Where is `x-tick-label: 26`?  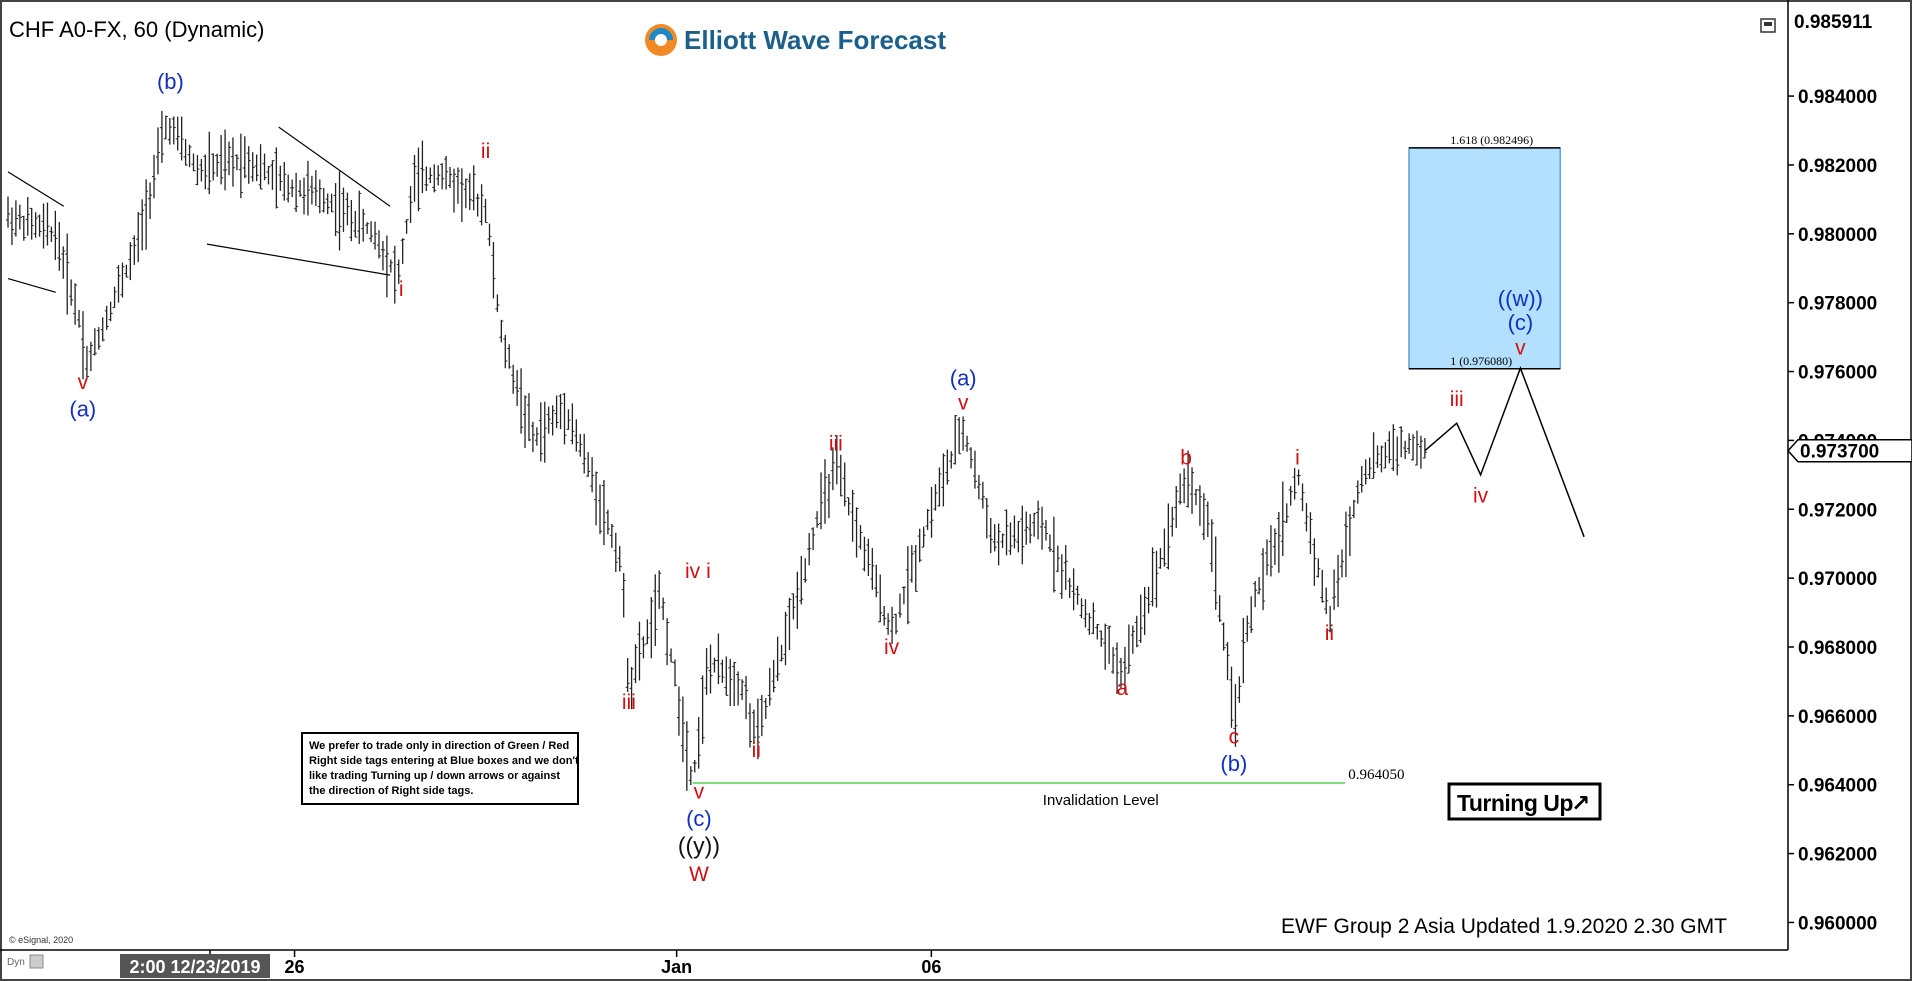 x-tick-label: 26 is located at coordinates (295, 967).